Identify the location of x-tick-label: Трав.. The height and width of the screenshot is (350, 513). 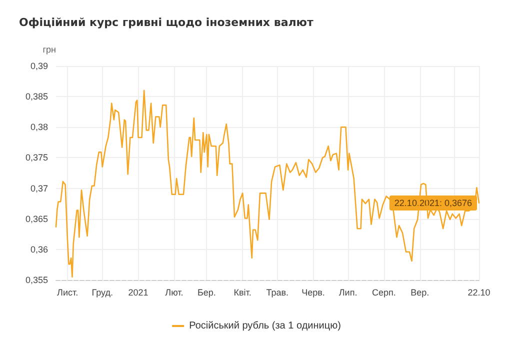
(277, 293).